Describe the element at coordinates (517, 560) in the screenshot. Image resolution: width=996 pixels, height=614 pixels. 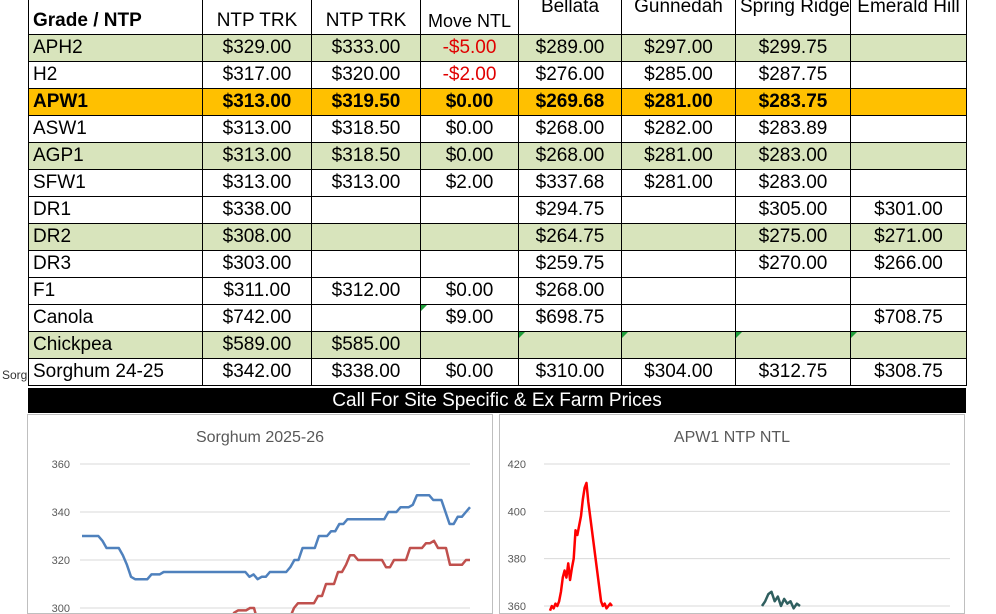
I see `y-tick-label: 380` at that location.